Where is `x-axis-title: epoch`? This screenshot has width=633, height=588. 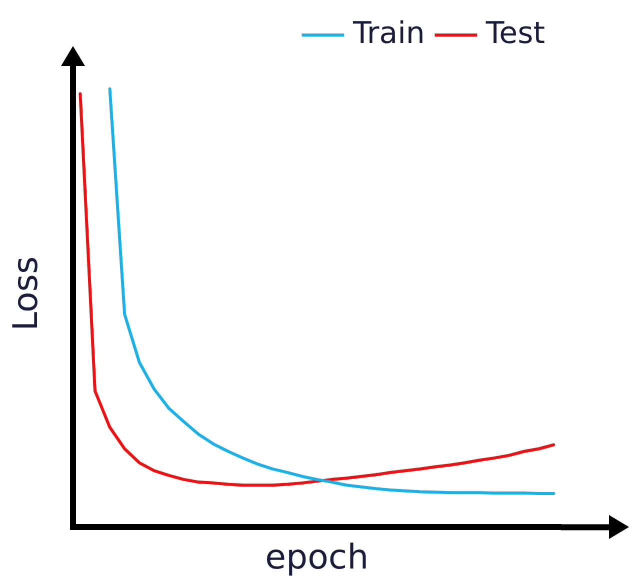 x-axis-title: epoch is located at coordinates (317, 557).